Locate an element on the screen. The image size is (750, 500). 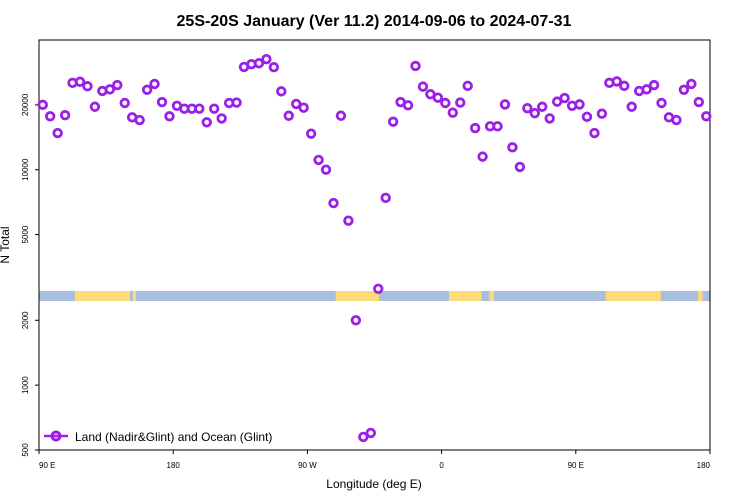
y-tick-label: 500 is located at coordinates (25, 450).